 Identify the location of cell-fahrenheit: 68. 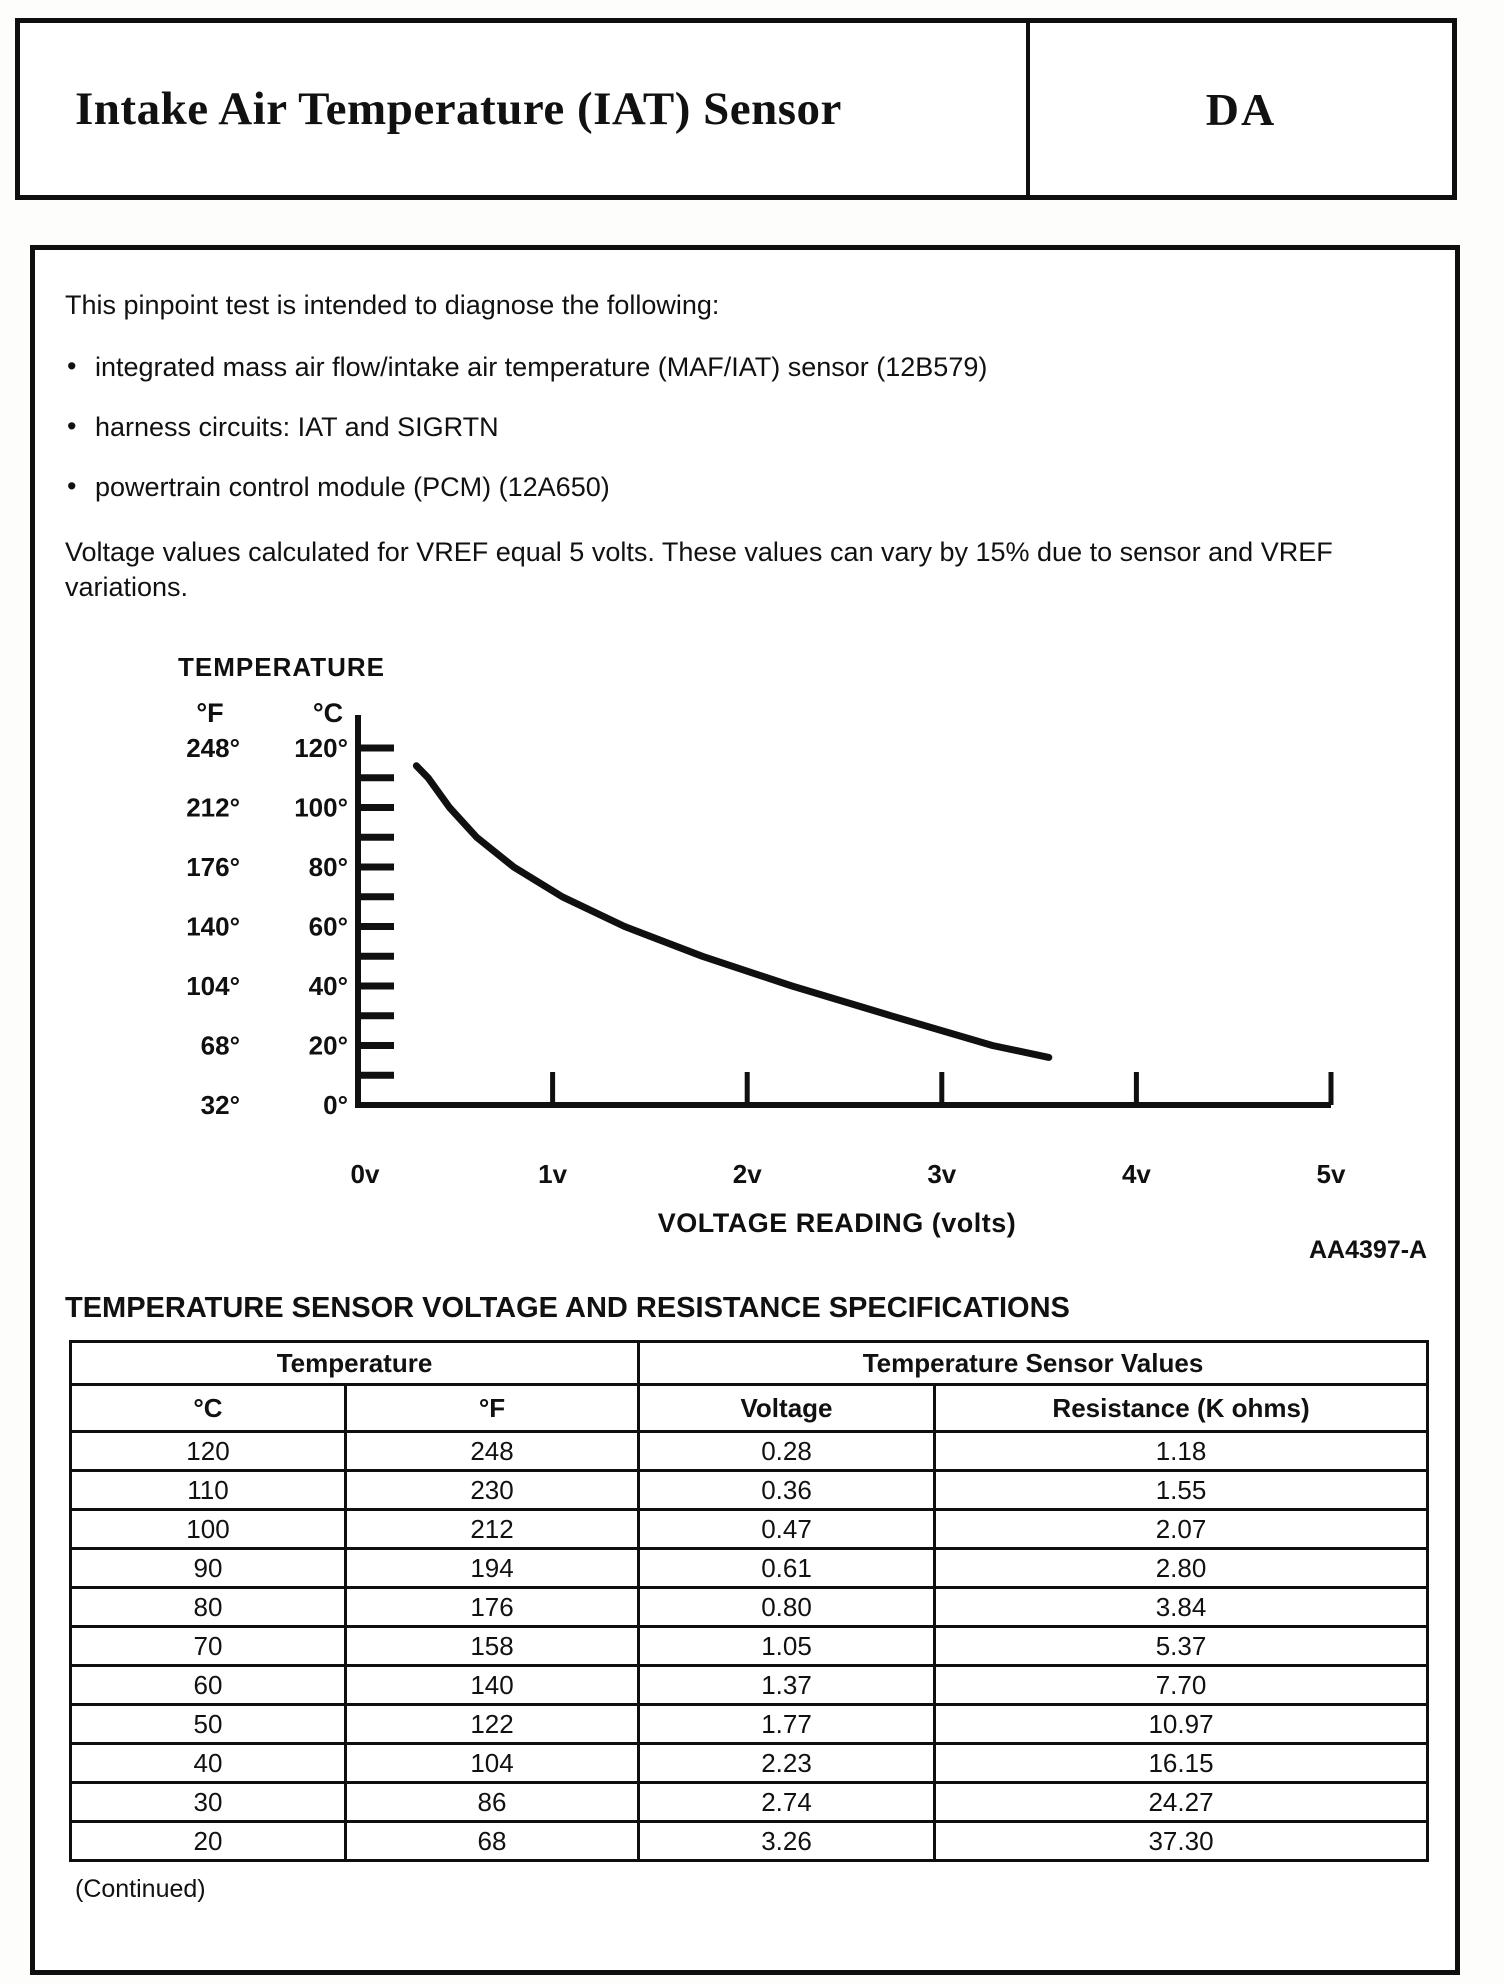
(492, 1841).